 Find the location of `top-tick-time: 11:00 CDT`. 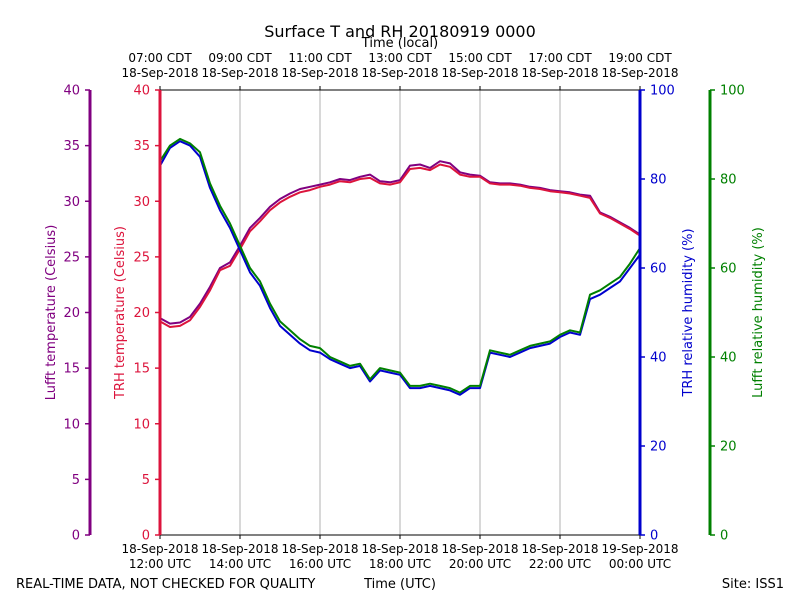

top-tick-time: 11:00 CDT is located at coordinates (320, 58).